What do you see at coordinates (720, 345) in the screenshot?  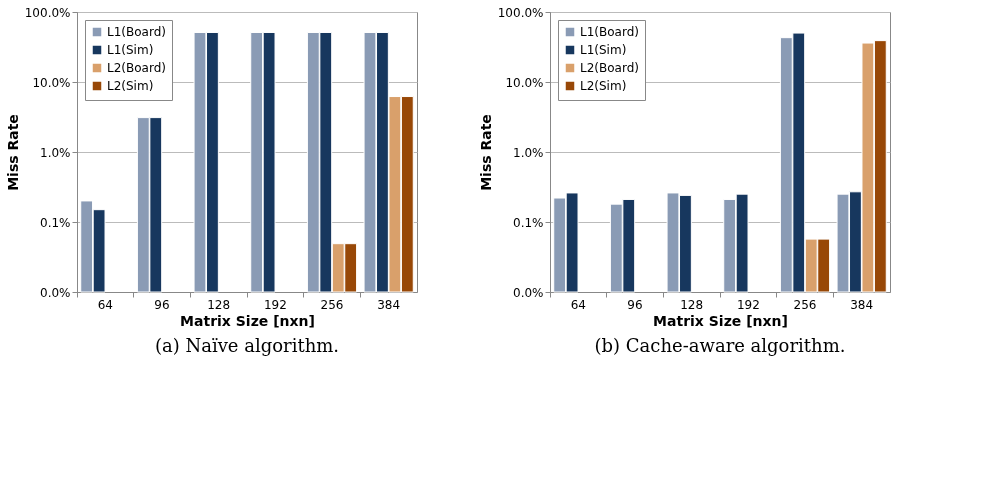 I see `text: (b) Cache-aware algorithm.` at bounding box center [720, 345].